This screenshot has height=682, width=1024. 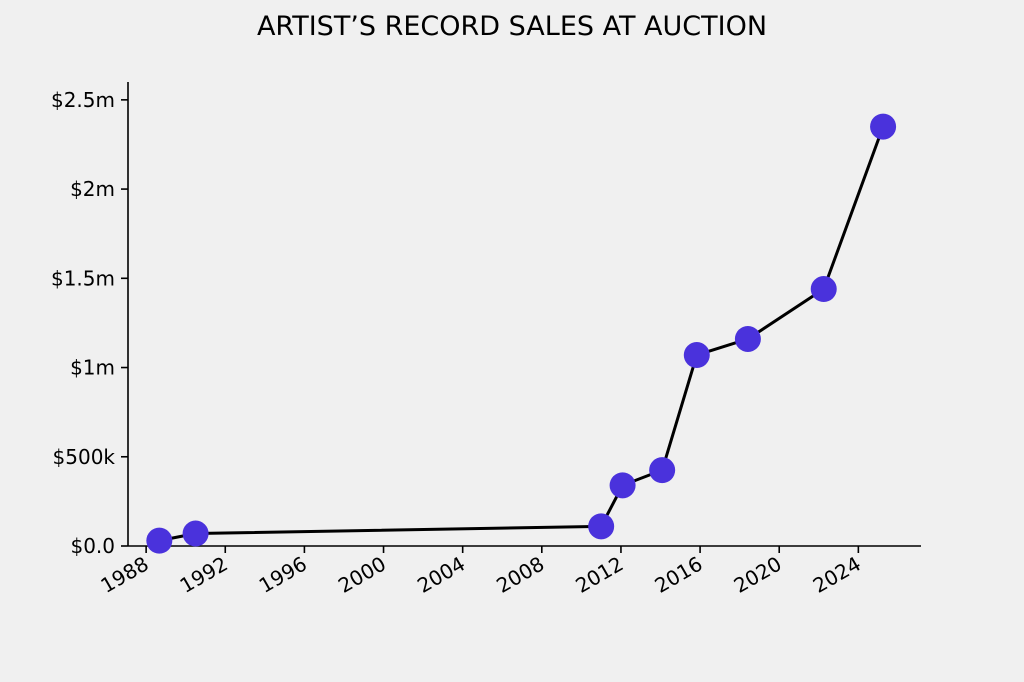 I want to click on y-tick-label: $500k, so click(x=84, y=457).